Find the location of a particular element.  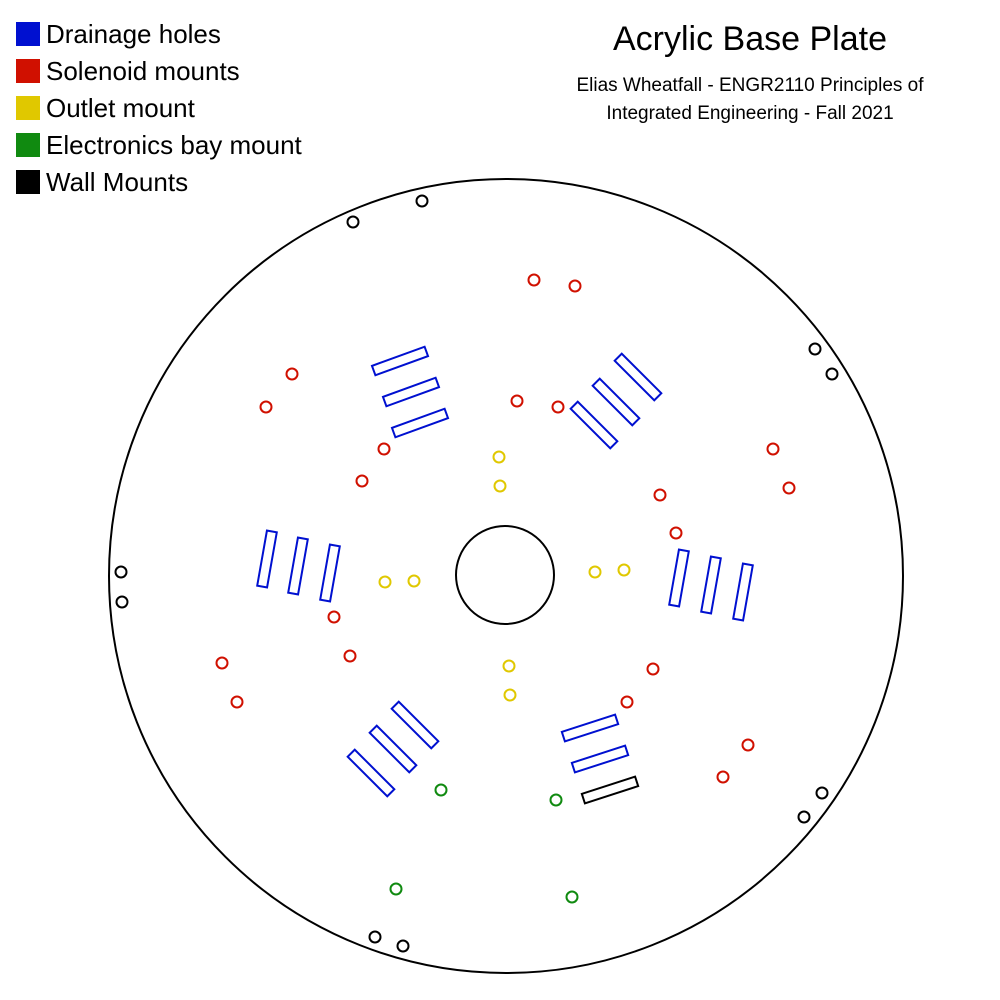

legend-label: Drainage holes is located at coordinates (133, 34).